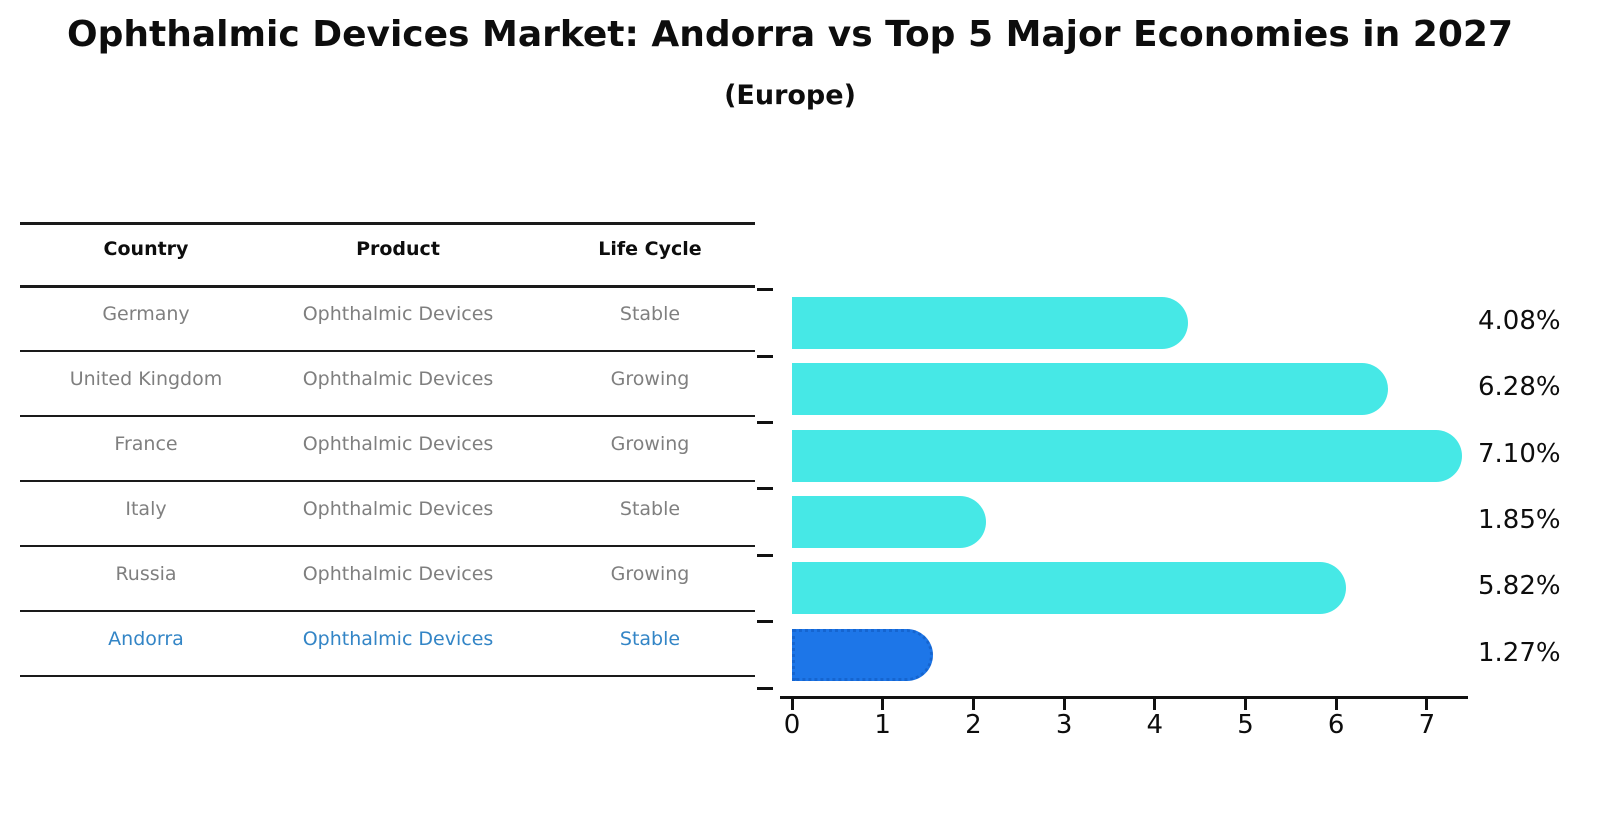 This screenshot has width=1607, height=823. What do you see at coordinates (1127, 455) in the screenshot?
I see `bar-france` at bounding box center [1127, 455].